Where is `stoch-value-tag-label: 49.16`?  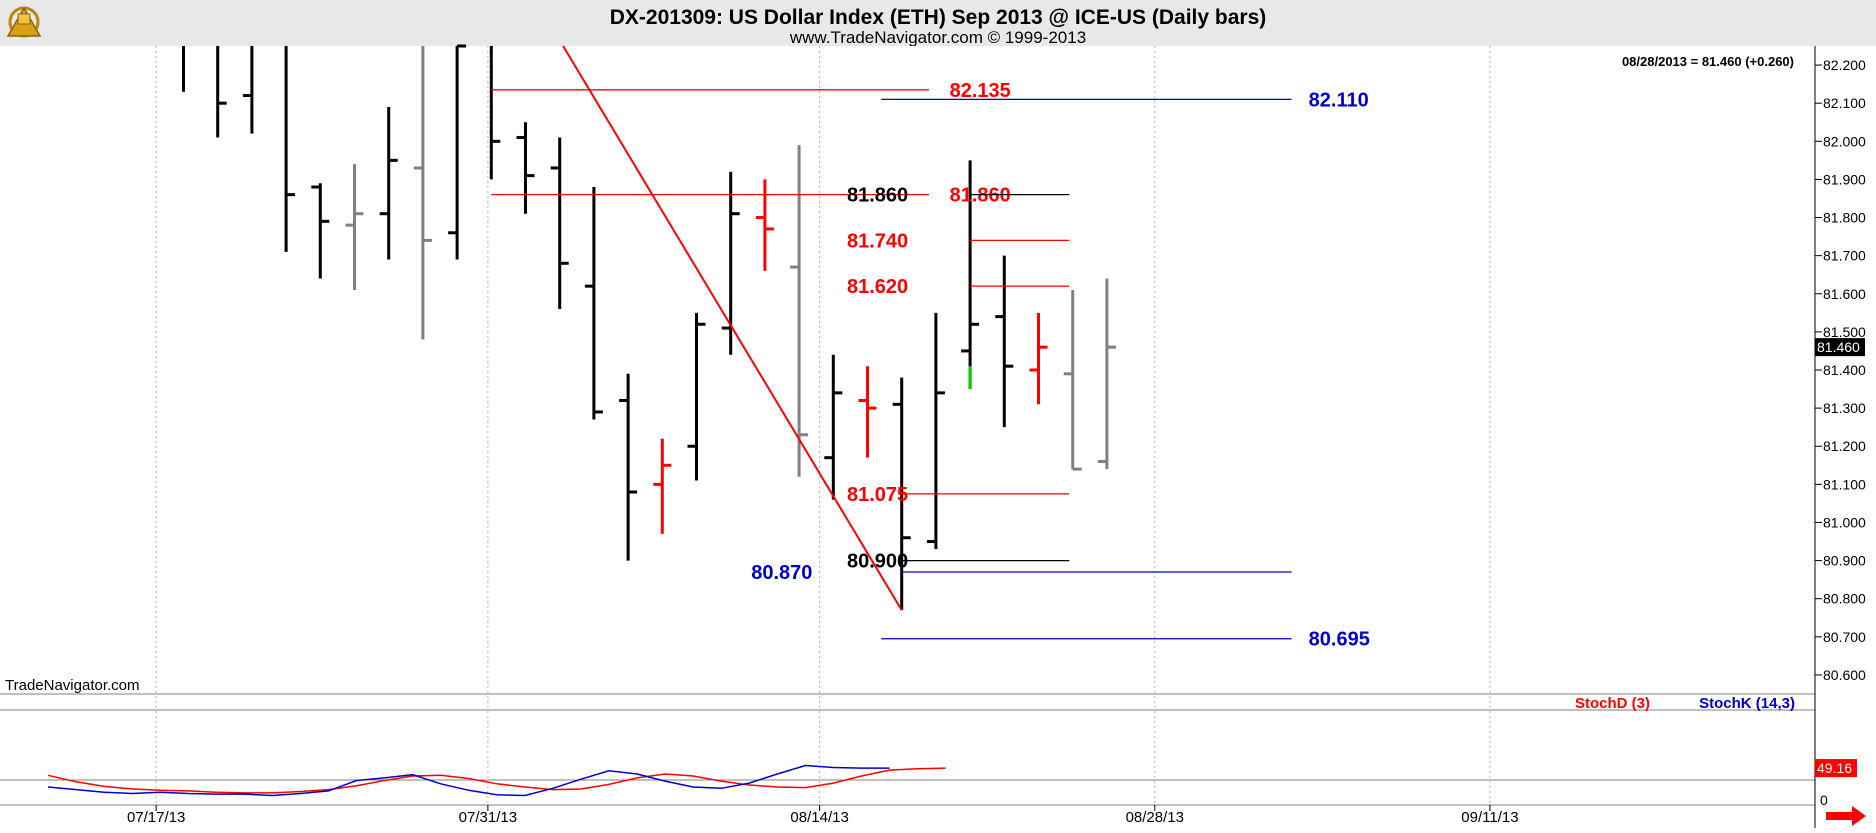 stoch-value-tag-label: 49.16 is located at coordinates (1834, 768).